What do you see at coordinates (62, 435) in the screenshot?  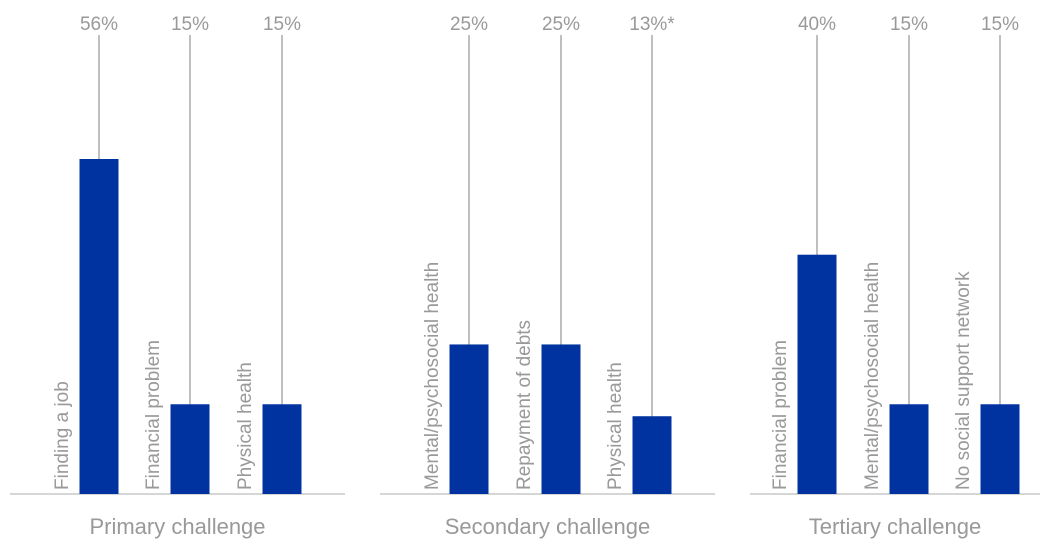 I see `category-label-1-1: Finding a job` at bounding box center [62, 435].